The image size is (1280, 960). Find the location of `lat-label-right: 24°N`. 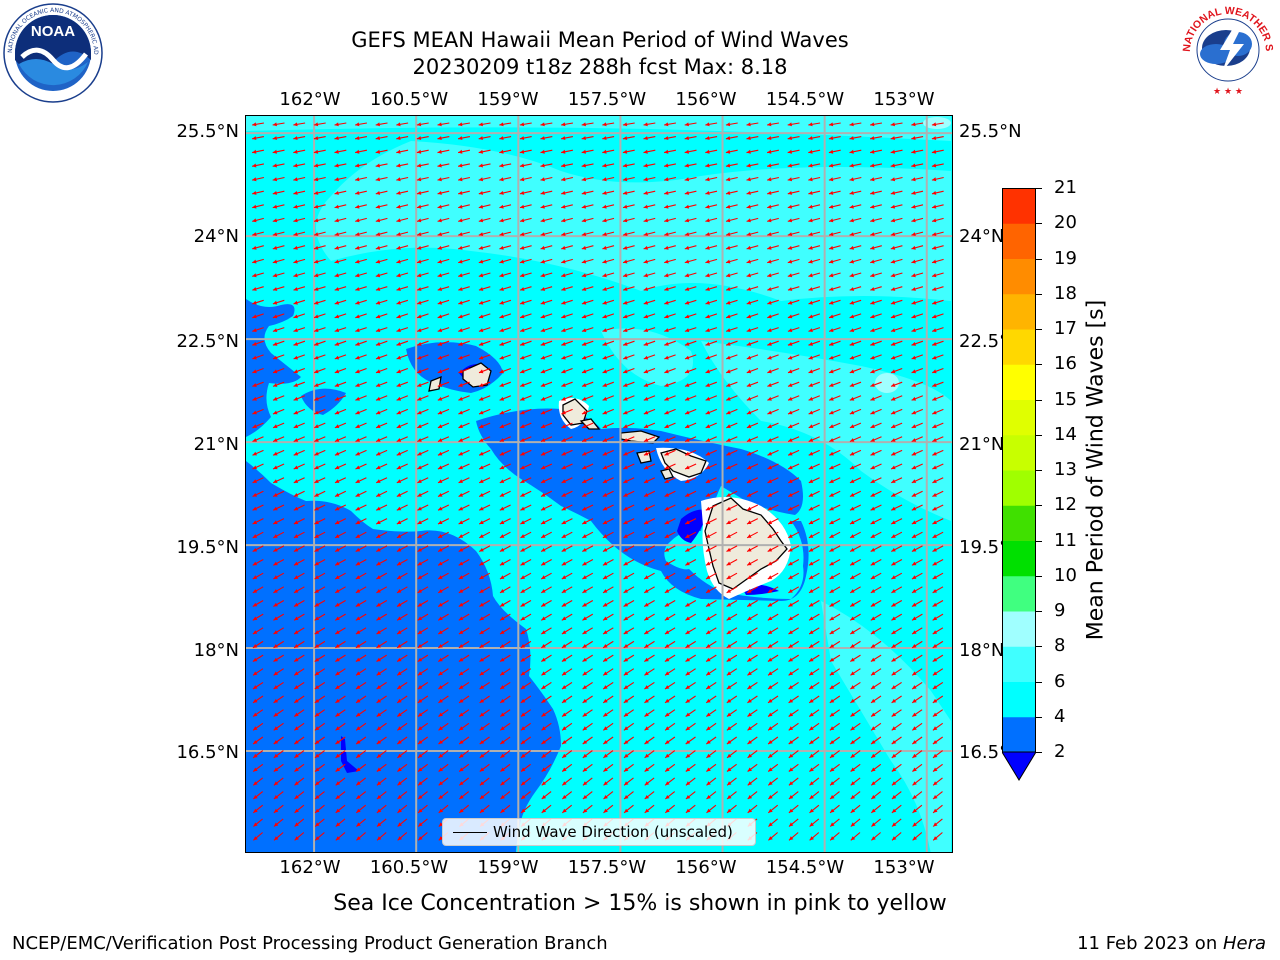

lat-label-right: 24°N is located at coordinates (982, 236).